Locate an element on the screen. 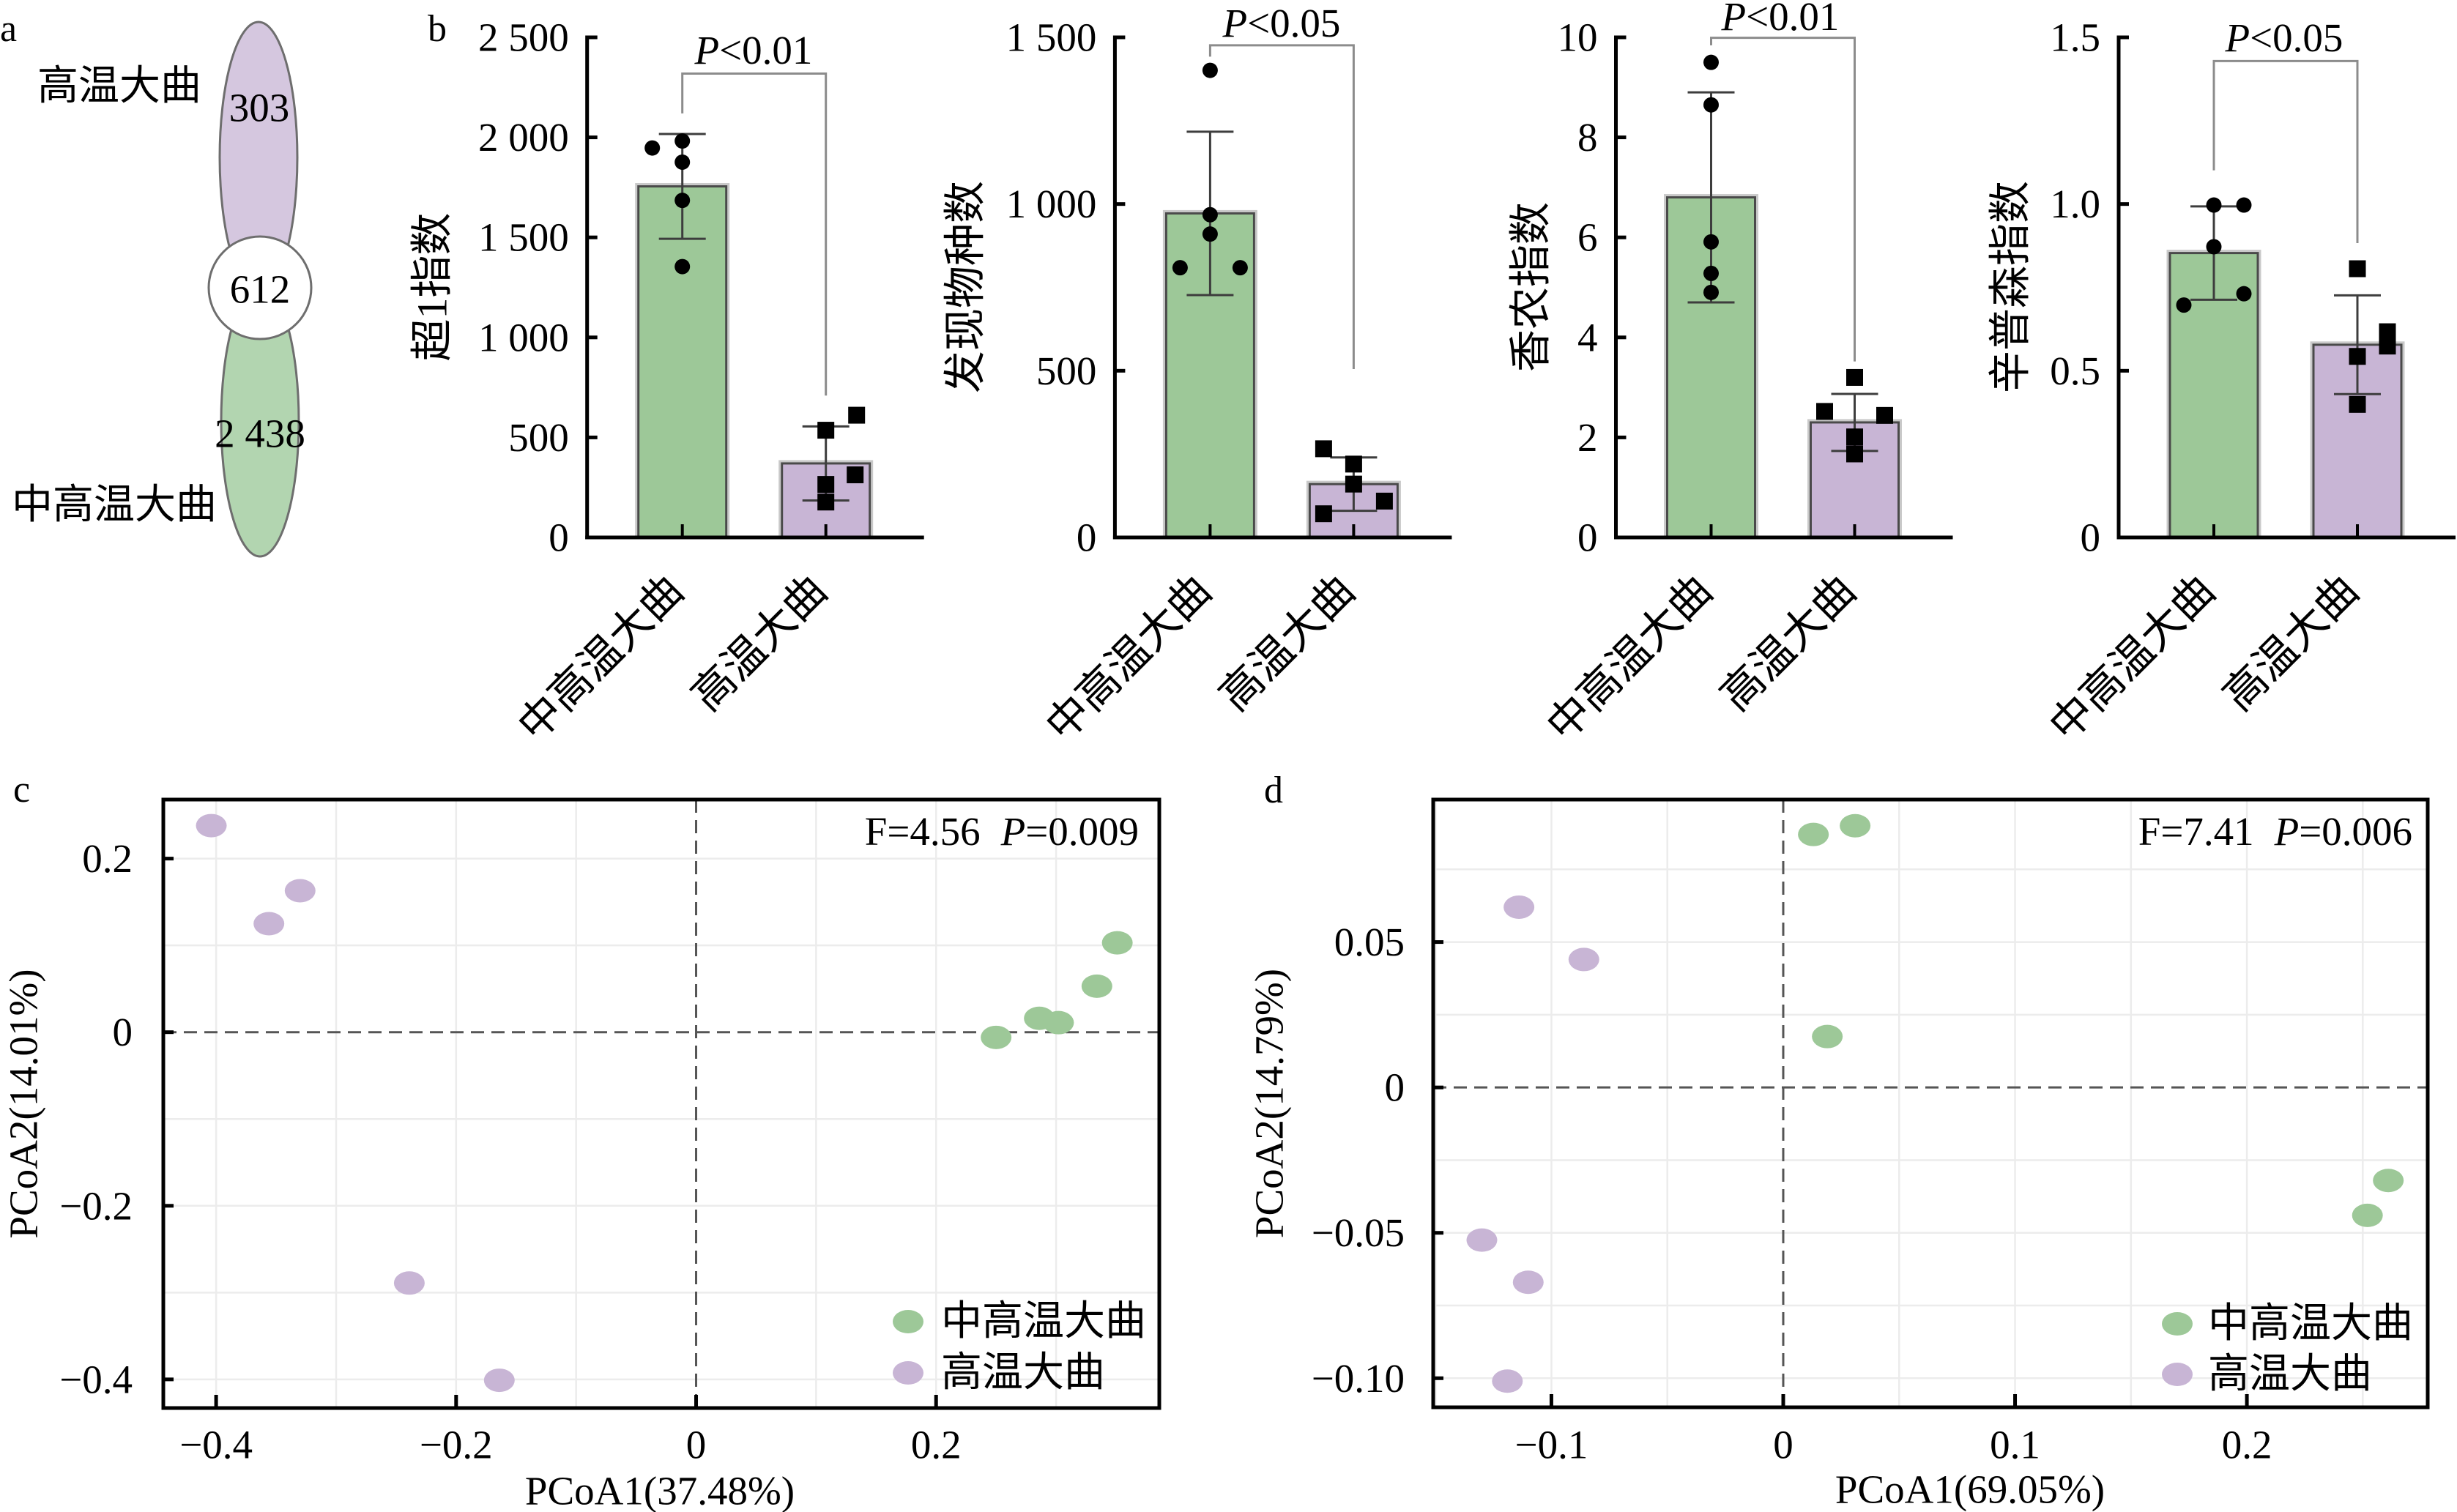 The image size is (2457, 1512). y-tick-label: 6 is located at coordinates (1587, 237).